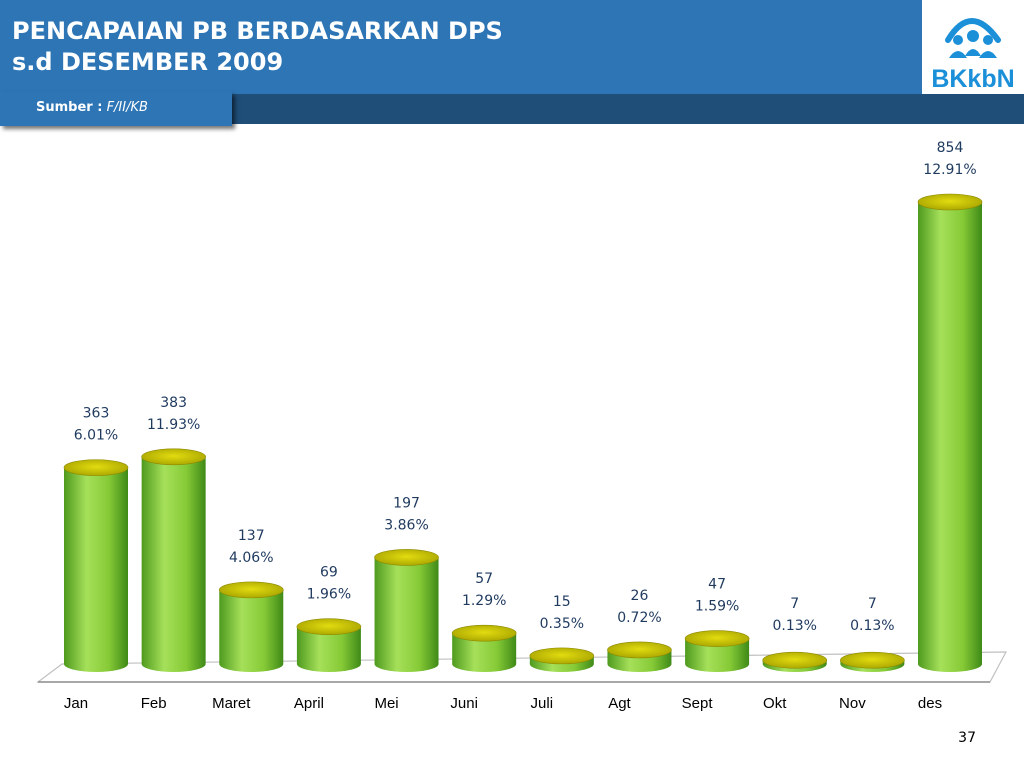 This screenshot has width=1024, height=768. I want to click on percent-label: 1.96%, so click(329, 595).